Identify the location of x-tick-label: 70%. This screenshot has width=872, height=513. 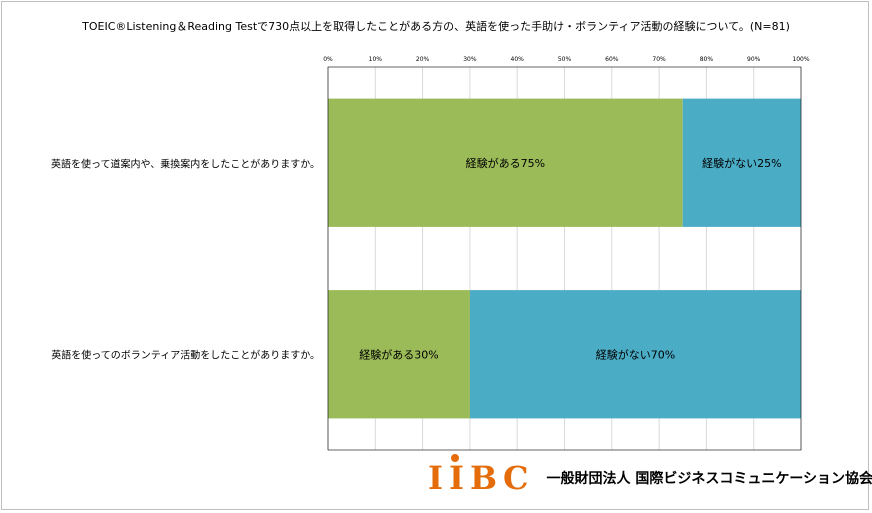
(659, 59).